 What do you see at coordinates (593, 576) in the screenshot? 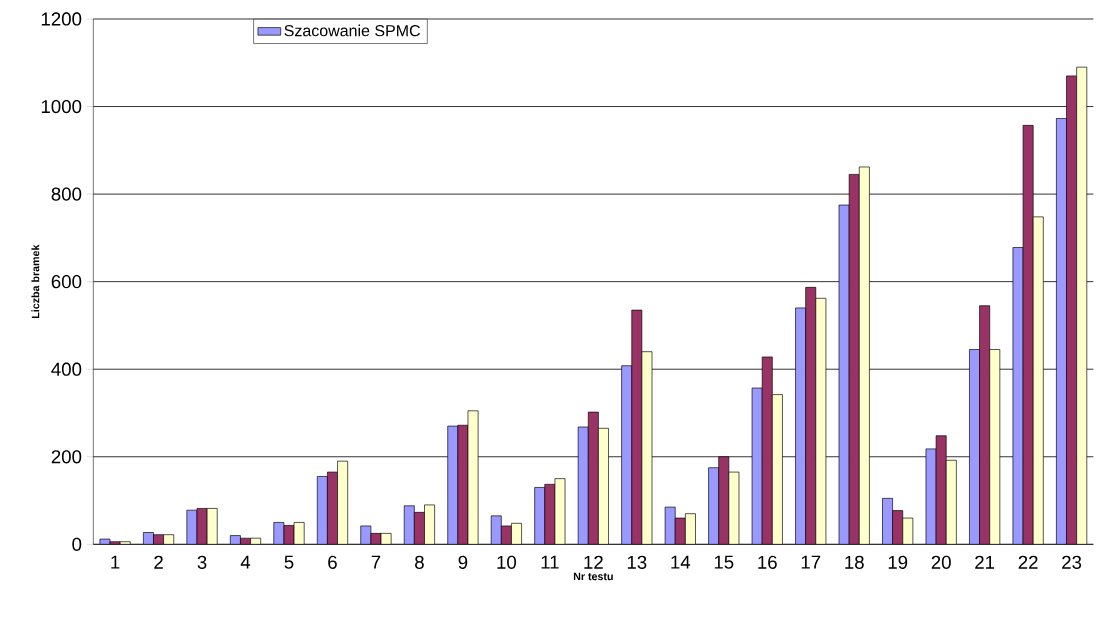
I see `x-axis-title: Nr testu` at bounding box center [593, 576].